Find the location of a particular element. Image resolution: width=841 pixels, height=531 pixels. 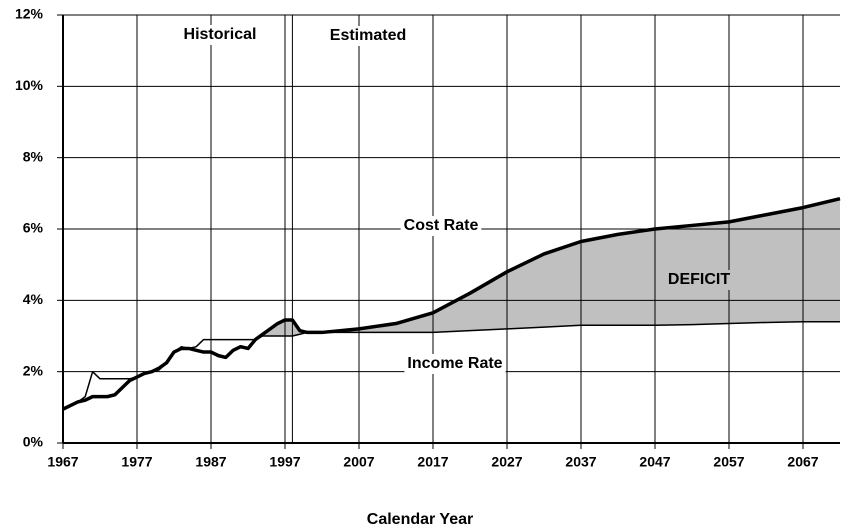

x-tick-label: 1997 is located at coordinates (284, 462).